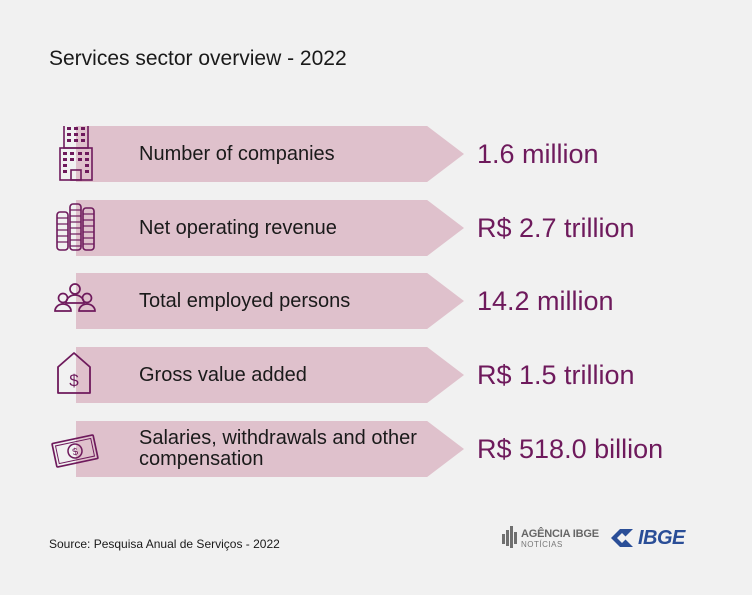 Image resolution: width=752 pixels, height=595 pixels. What do you see at coordinates (75, 228) in the screenshot?
I see `coin-stacks-icon` at bounding box center [75, 228].